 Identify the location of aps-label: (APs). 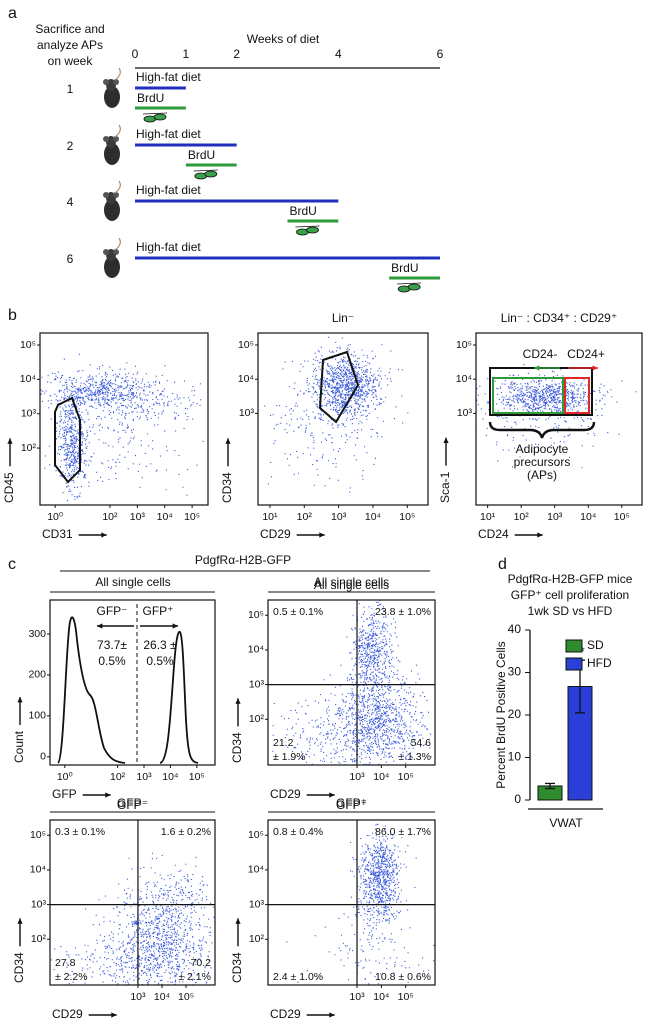
(542, 475).